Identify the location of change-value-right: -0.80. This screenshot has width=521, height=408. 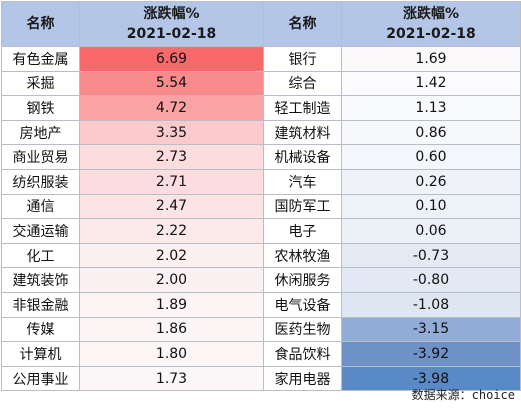
(431, 280).